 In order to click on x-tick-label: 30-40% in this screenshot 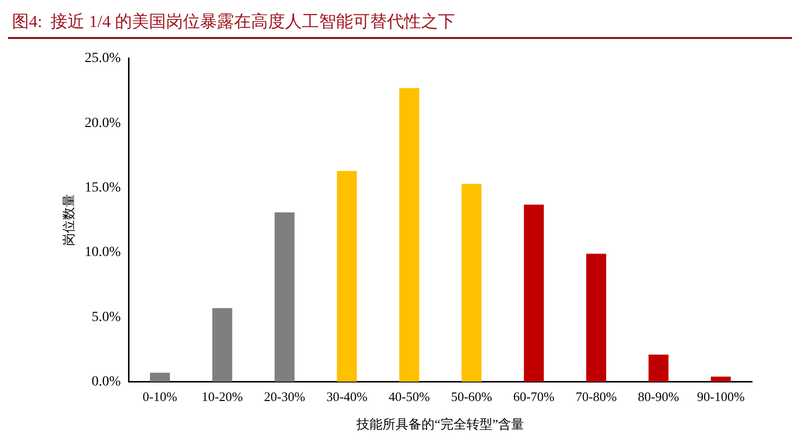, I will do `click(347, 396)`.